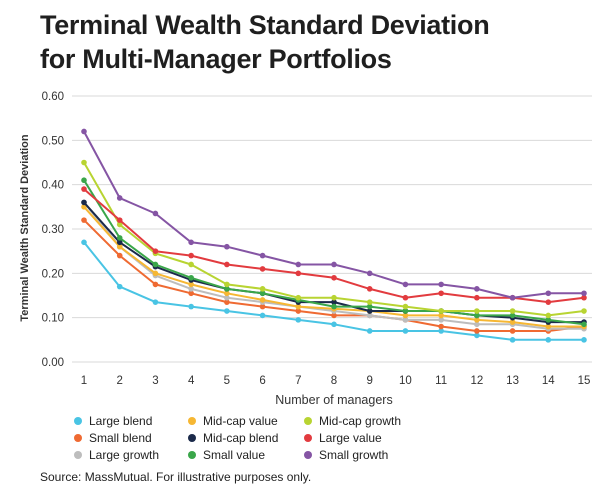  I want to click on y-tick-label: 0.00, so click(53, 363).